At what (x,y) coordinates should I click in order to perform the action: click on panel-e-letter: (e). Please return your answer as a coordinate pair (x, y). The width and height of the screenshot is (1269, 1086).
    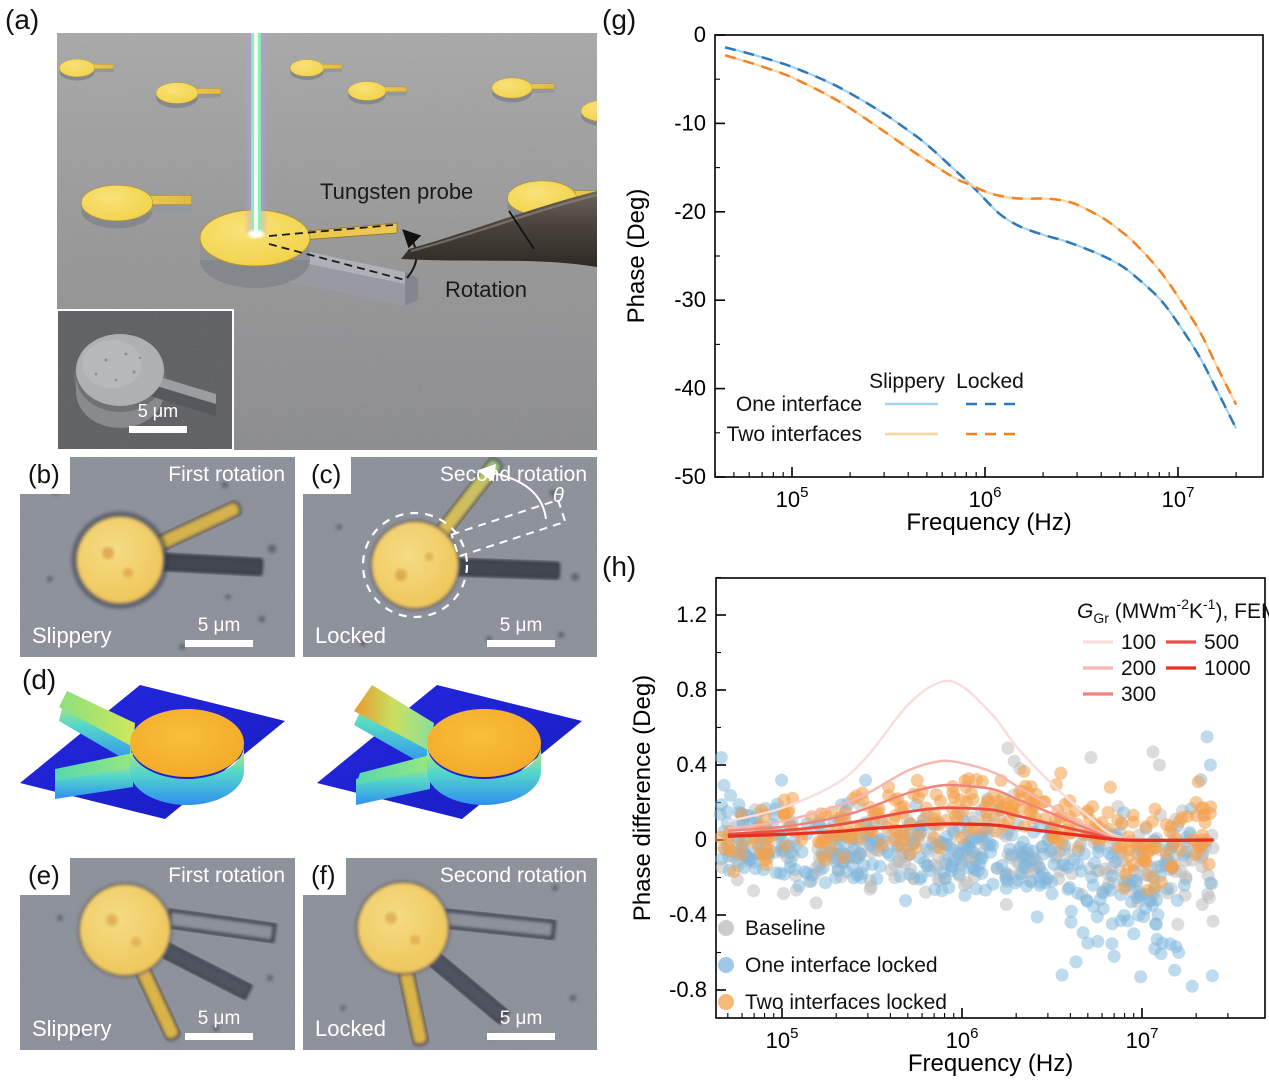
    Looking at the image, I should click on (45, 876).